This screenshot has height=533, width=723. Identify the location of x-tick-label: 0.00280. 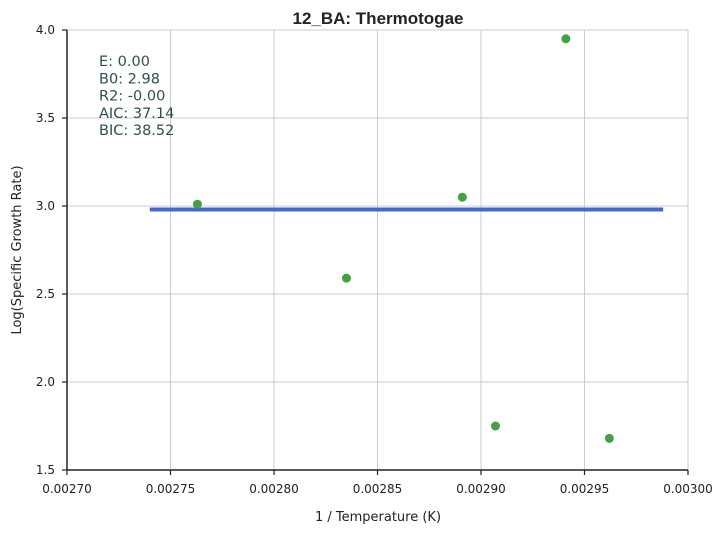
(274, 489).